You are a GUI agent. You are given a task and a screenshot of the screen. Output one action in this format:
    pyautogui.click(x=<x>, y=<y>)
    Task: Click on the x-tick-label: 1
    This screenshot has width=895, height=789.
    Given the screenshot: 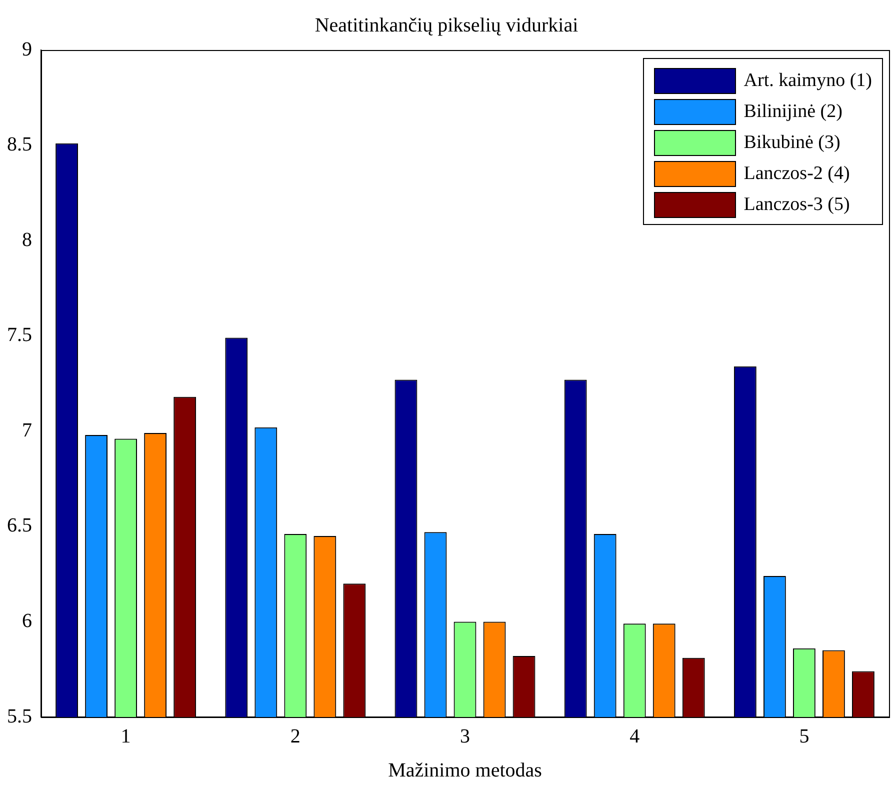 What is the action you would take?
    pyautogui.click(x=125, y=736)
    